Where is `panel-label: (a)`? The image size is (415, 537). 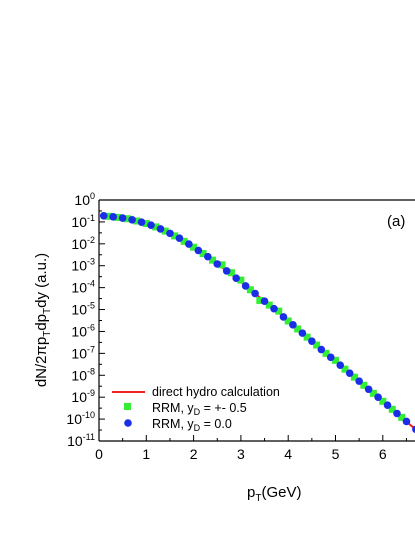 panel-label: (a) is located at coordinates (396, 221).